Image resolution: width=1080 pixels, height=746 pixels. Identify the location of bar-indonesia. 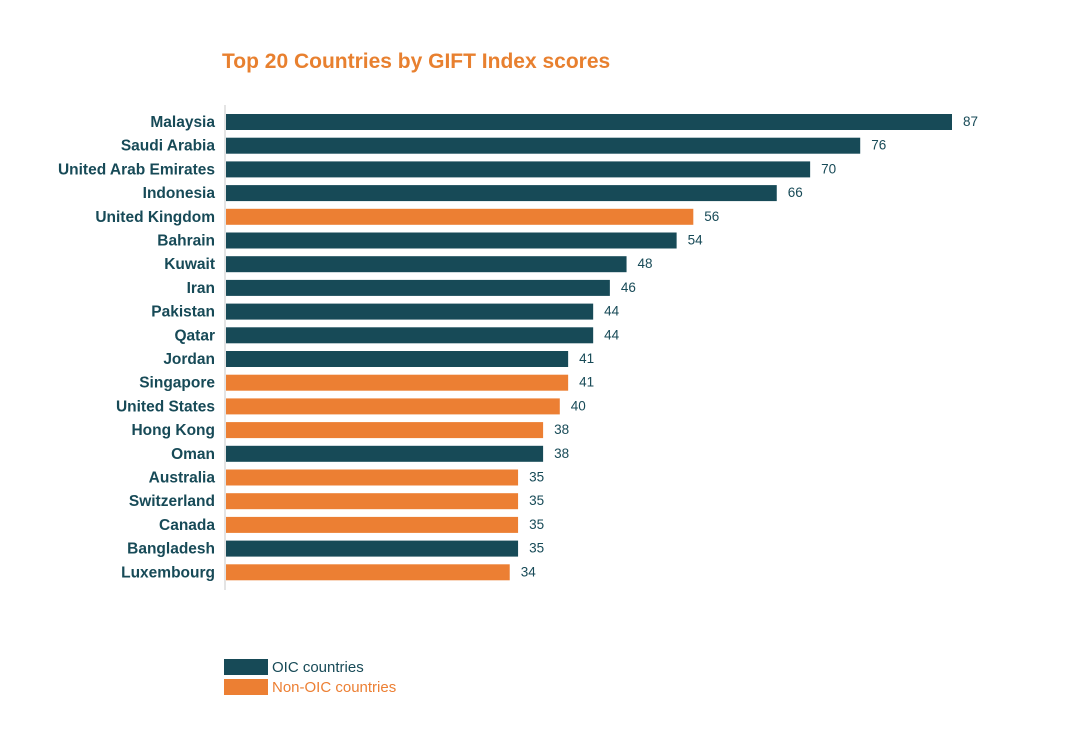
(501, 193).